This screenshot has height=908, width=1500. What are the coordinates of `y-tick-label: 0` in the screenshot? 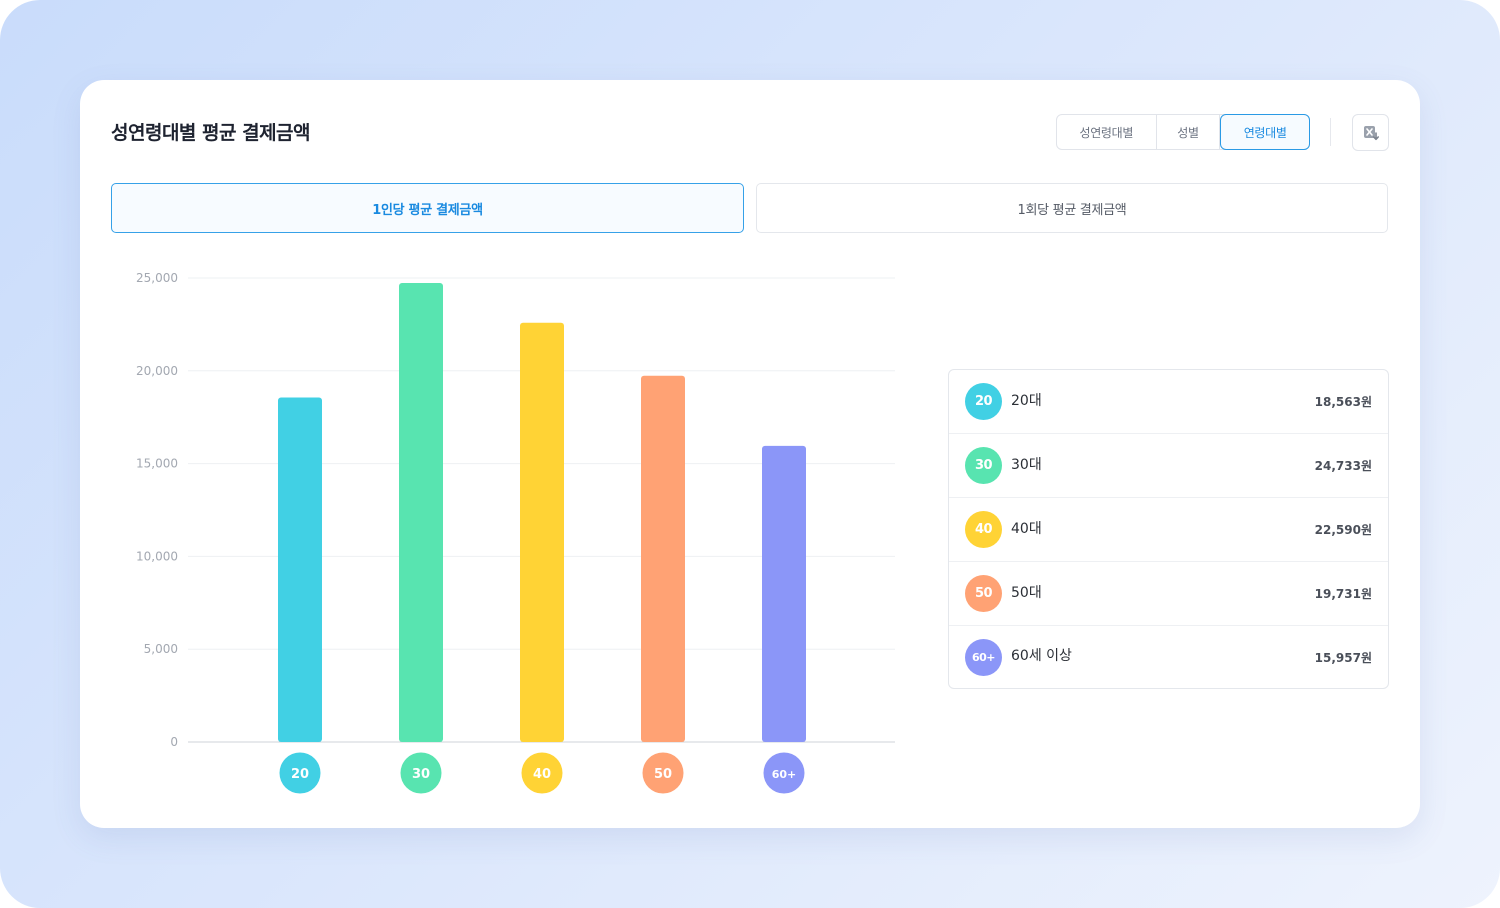 It's located at (174, 742).